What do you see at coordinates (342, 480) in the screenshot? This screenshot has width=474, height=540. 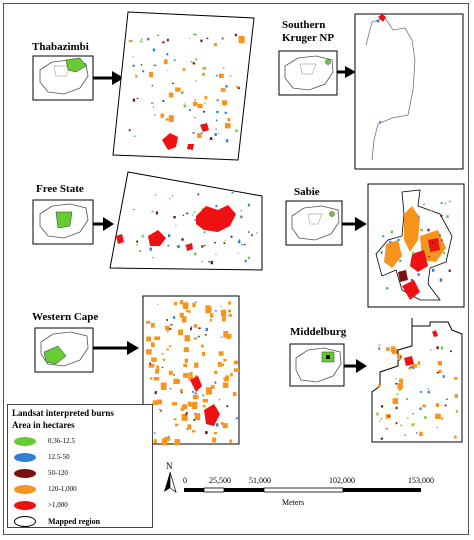 I see `scale-tick-3: 102,000` at bounding box center [342, 480].